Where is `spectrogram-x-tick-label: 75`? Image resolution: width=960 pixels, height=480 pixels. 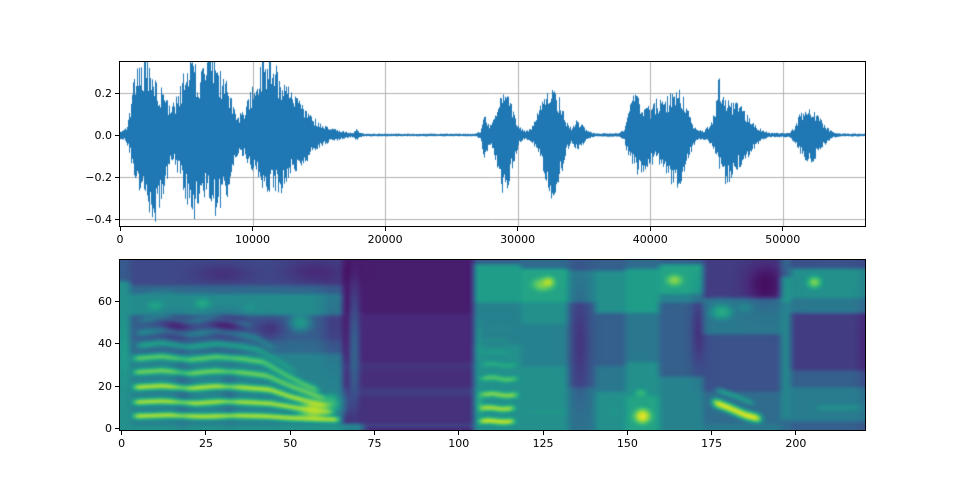
spectrogram-x-tick-label: 75 is located at coordinates (374, 443).